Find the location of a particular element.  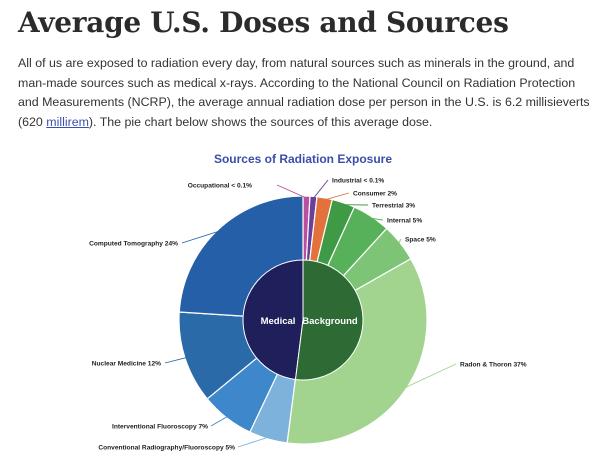

label-nuclear-medicine-12: Nuclear Medicine 12% is located at coordinates (126, 363).